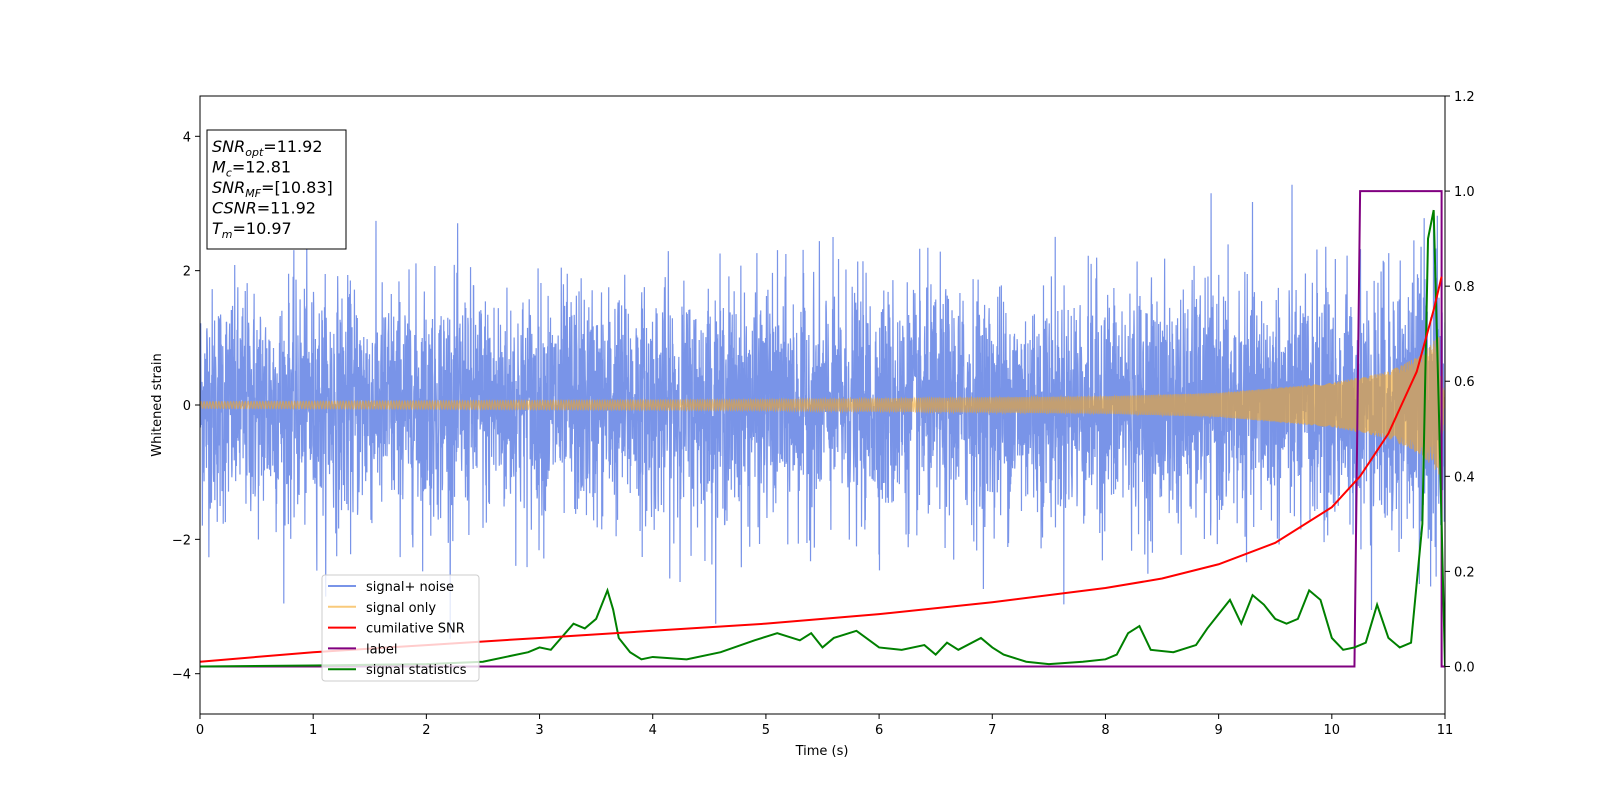 The image size is (1600, 800). I want to click on y-tick-label-left: 2, so click(187, 272).